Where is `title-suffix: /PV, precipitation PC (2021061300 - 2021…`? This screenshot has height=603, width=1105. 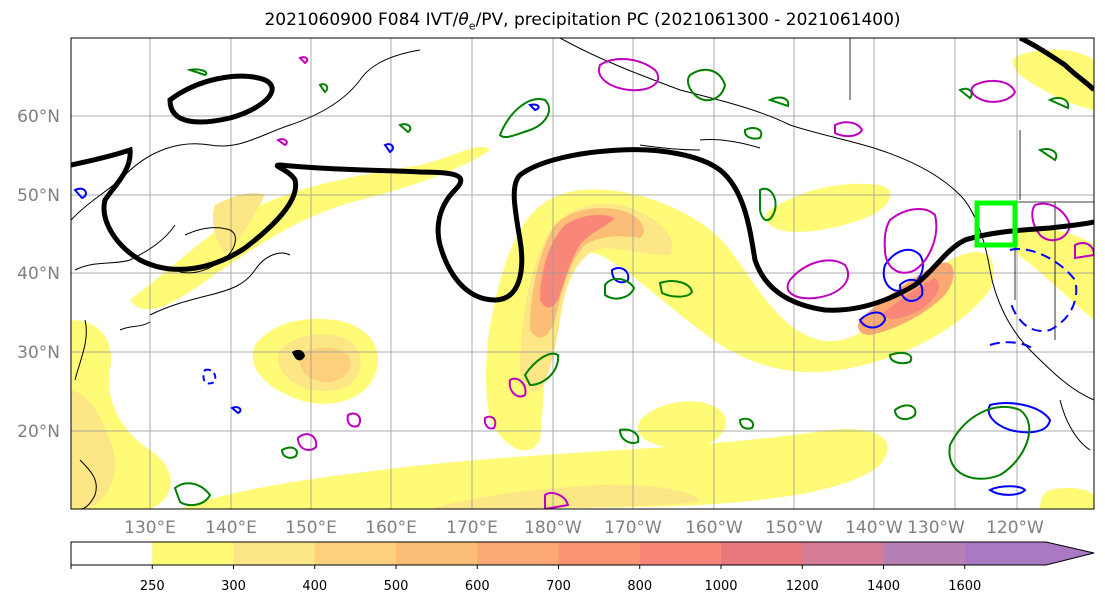 title-suffix: /PV, precipitation PC (2021061300 - 2021… is located at coordinates (688, 20).